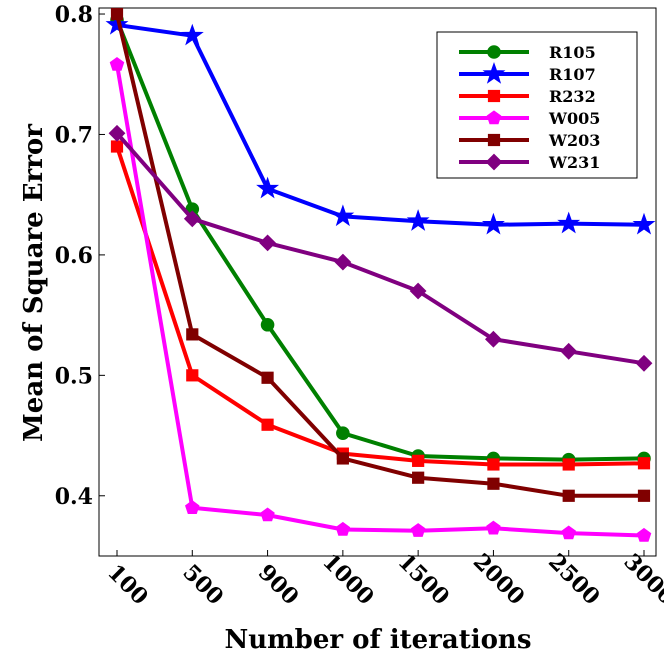 Image resolution: width=664 pixels, height=664 pixels. What do you see at coordinates (574, 140) in the screenshot?
I see `legend-label: W203` at bounding box center [574, 140].